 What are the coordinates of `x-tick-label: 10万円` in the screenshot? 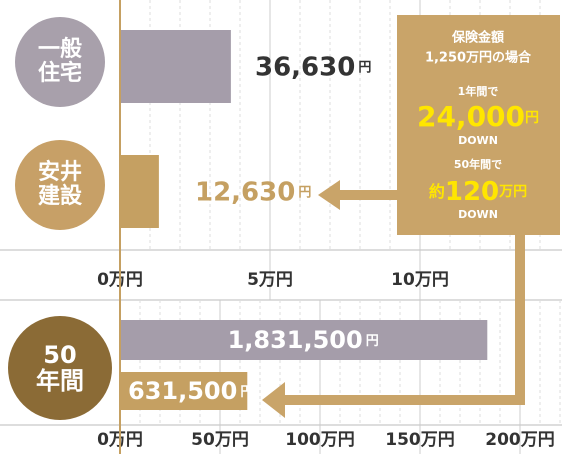 It's located at (420, 280).